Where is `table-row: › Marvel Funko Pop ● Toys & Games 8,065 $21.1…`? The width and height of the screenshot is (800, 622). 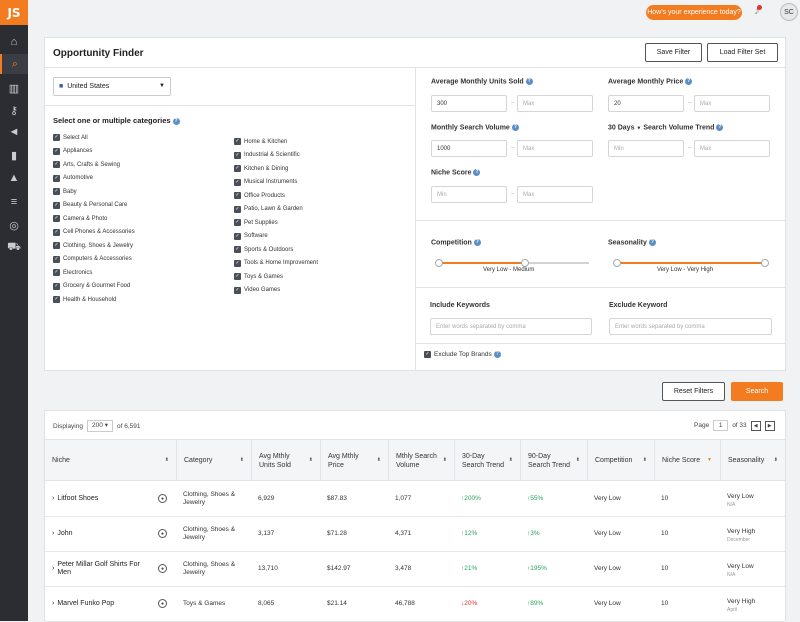
table-row: › Marvel Funko Pop ● Toys & Games 8,065 $21.1… is located at coordinates (415, 604).